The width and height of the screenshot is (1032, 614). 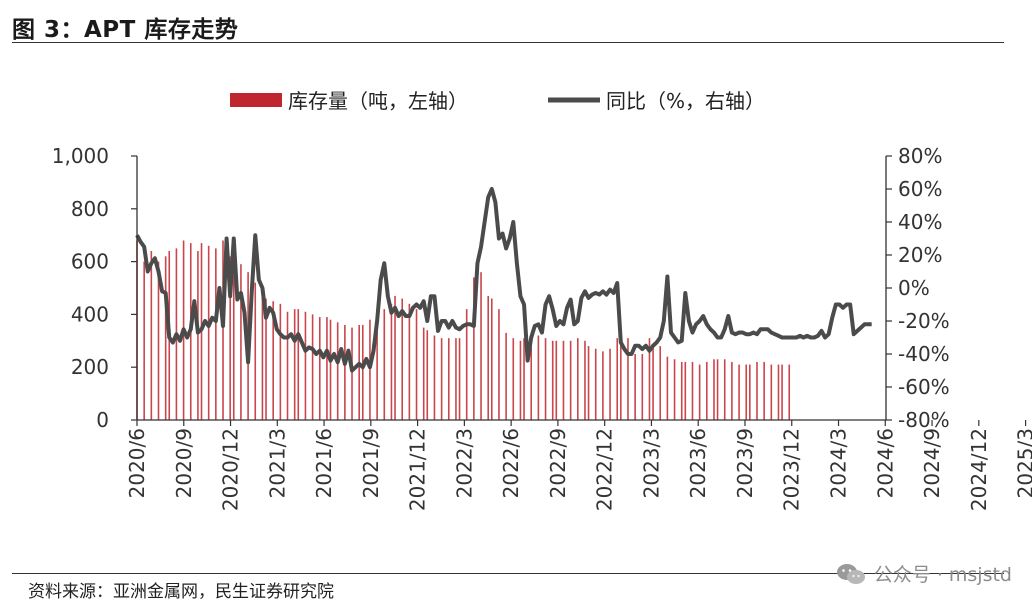 I want to click on x-tick-label: 2021/3, so click(x=277, y=463).